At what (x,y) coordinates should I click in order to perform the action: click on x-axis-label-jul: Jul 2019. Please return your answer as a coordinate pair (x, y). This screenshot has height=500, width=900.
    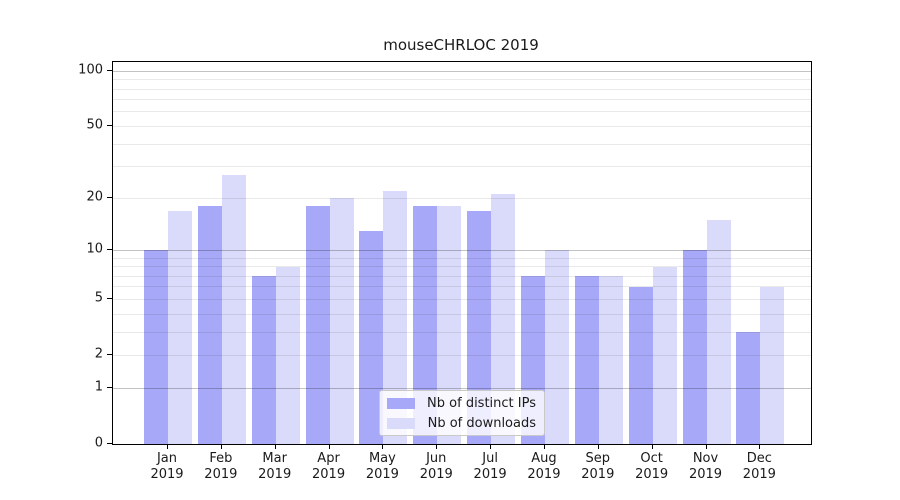
    Looking at the image, I should click on (490, 467).